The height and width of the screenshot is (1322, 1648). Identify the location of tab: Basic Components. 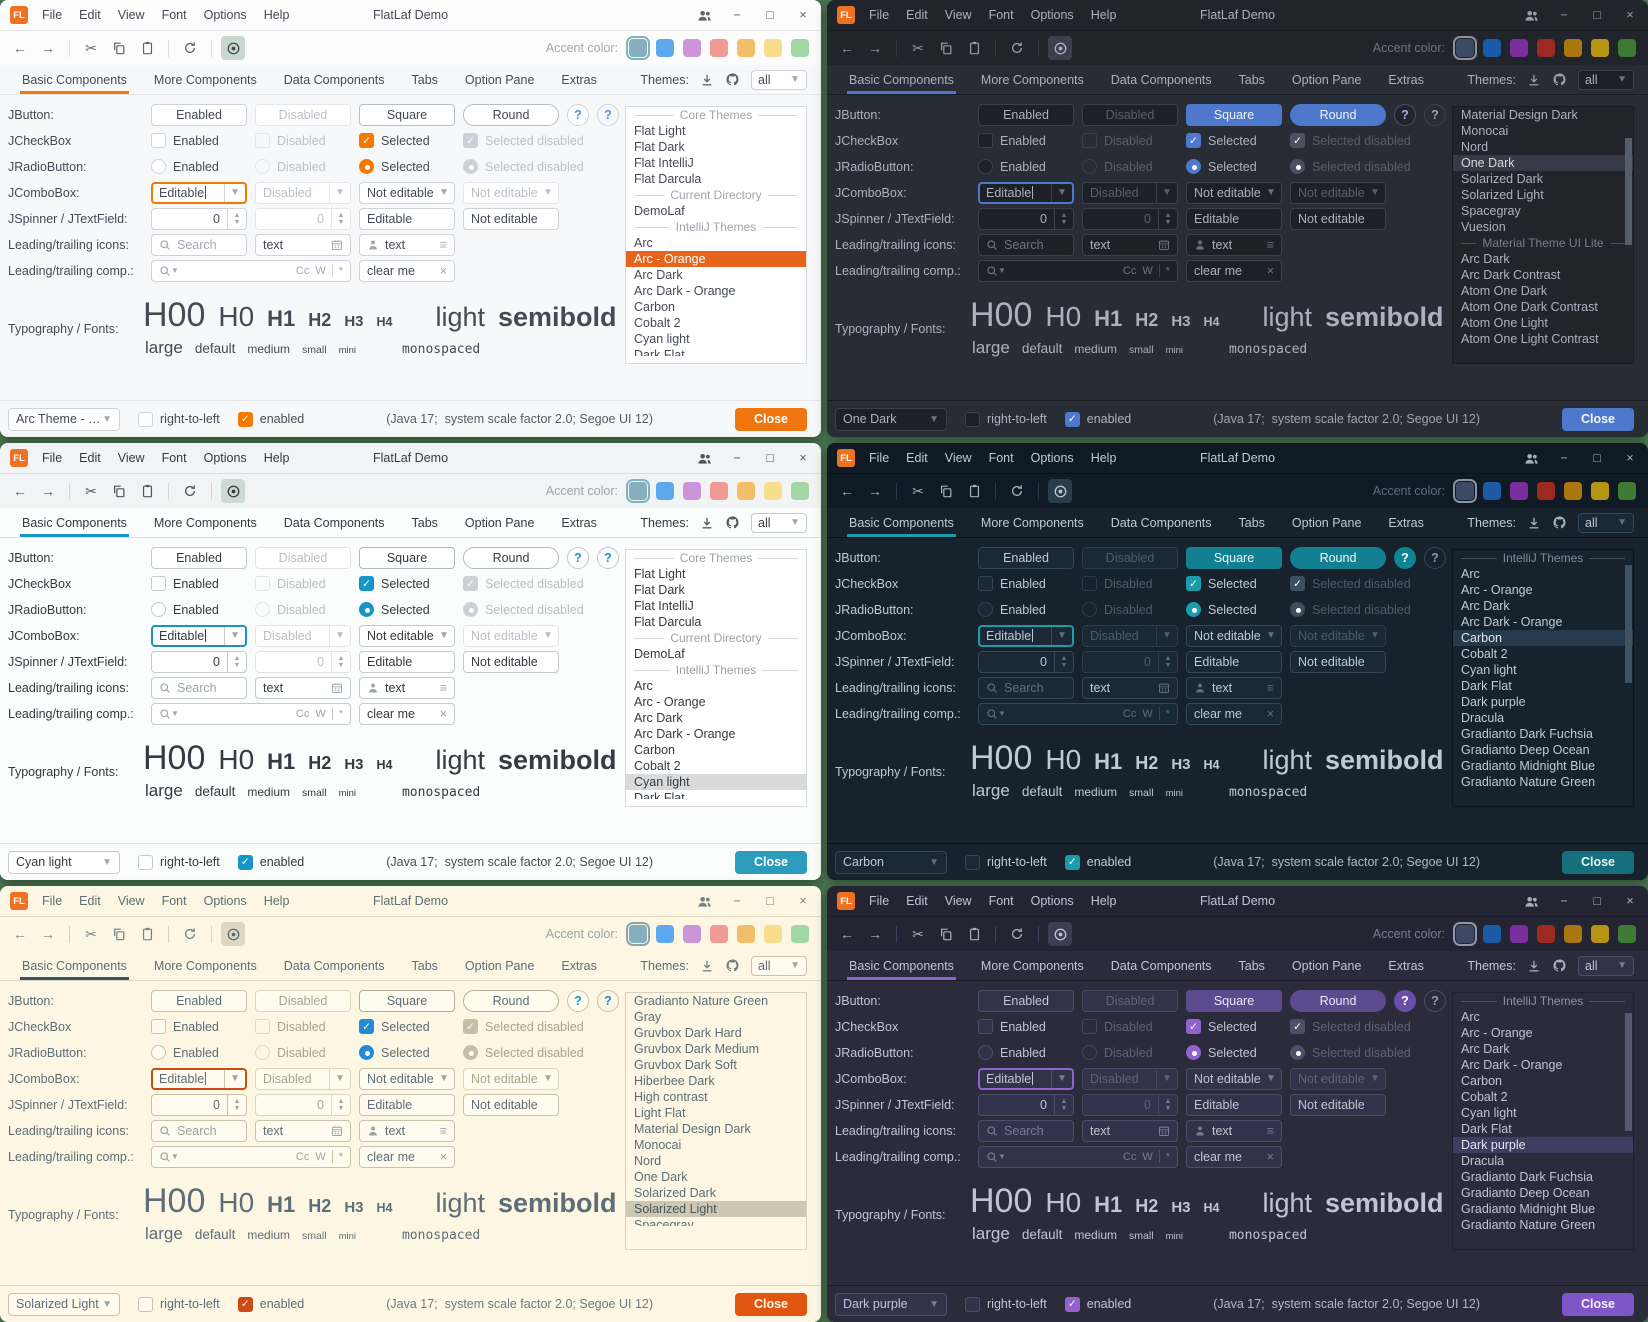
(74, 79).